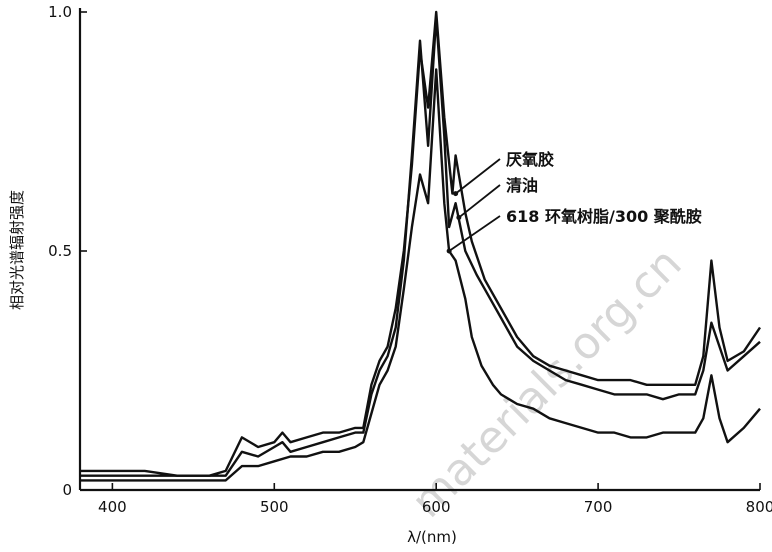  What do you see at coordinates (67, 490) in the screenshot?
I see `y-tick-label: 0` at bounding box center [67, 490].